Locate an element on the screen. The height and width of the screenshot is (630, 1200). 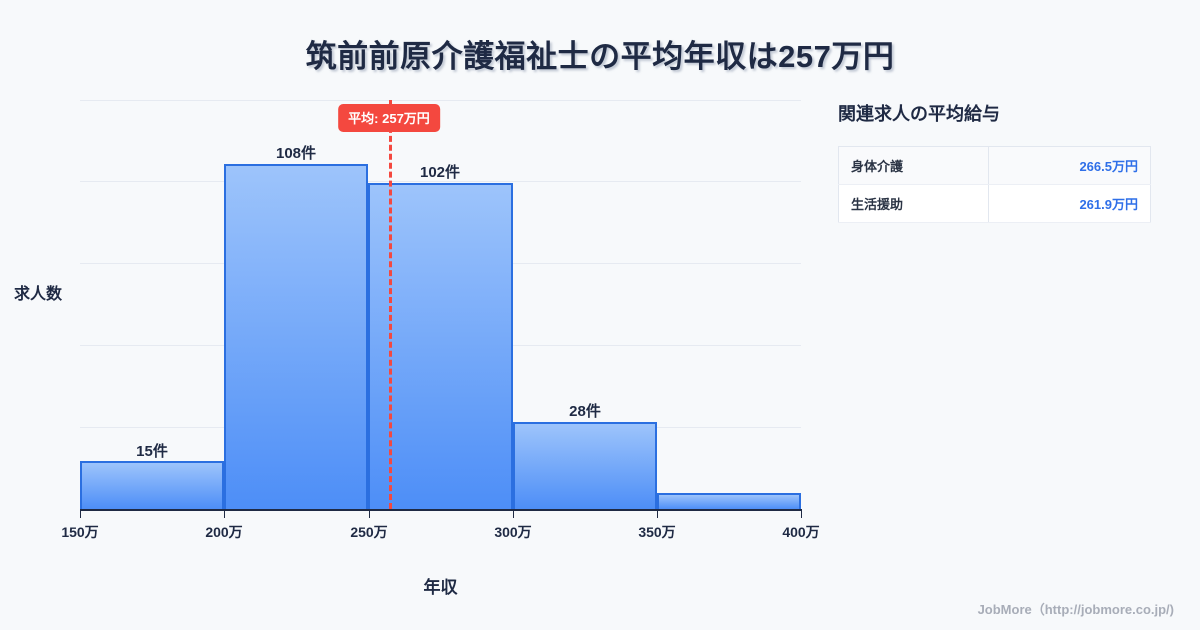
x-axis-line is located at coordinates (440, 510).